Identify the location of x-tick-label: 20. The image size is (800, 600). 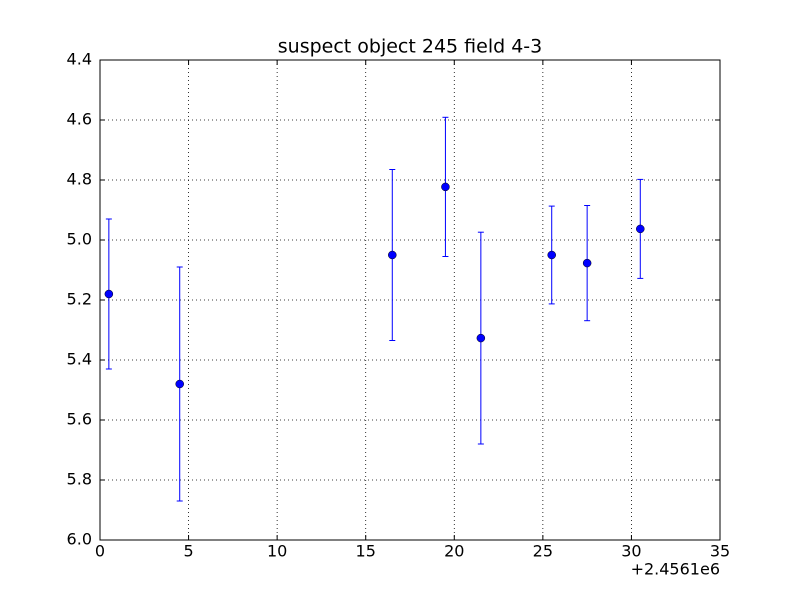
(454, 551).